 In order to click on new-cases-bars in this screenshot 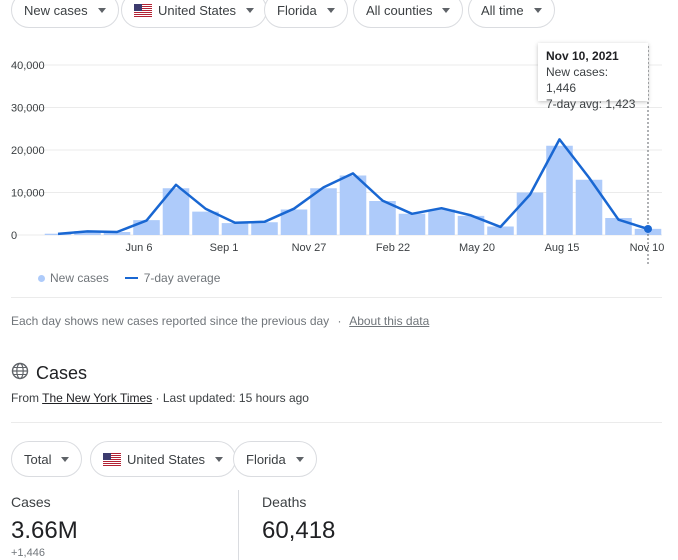, I will do `click(353, 190)`.